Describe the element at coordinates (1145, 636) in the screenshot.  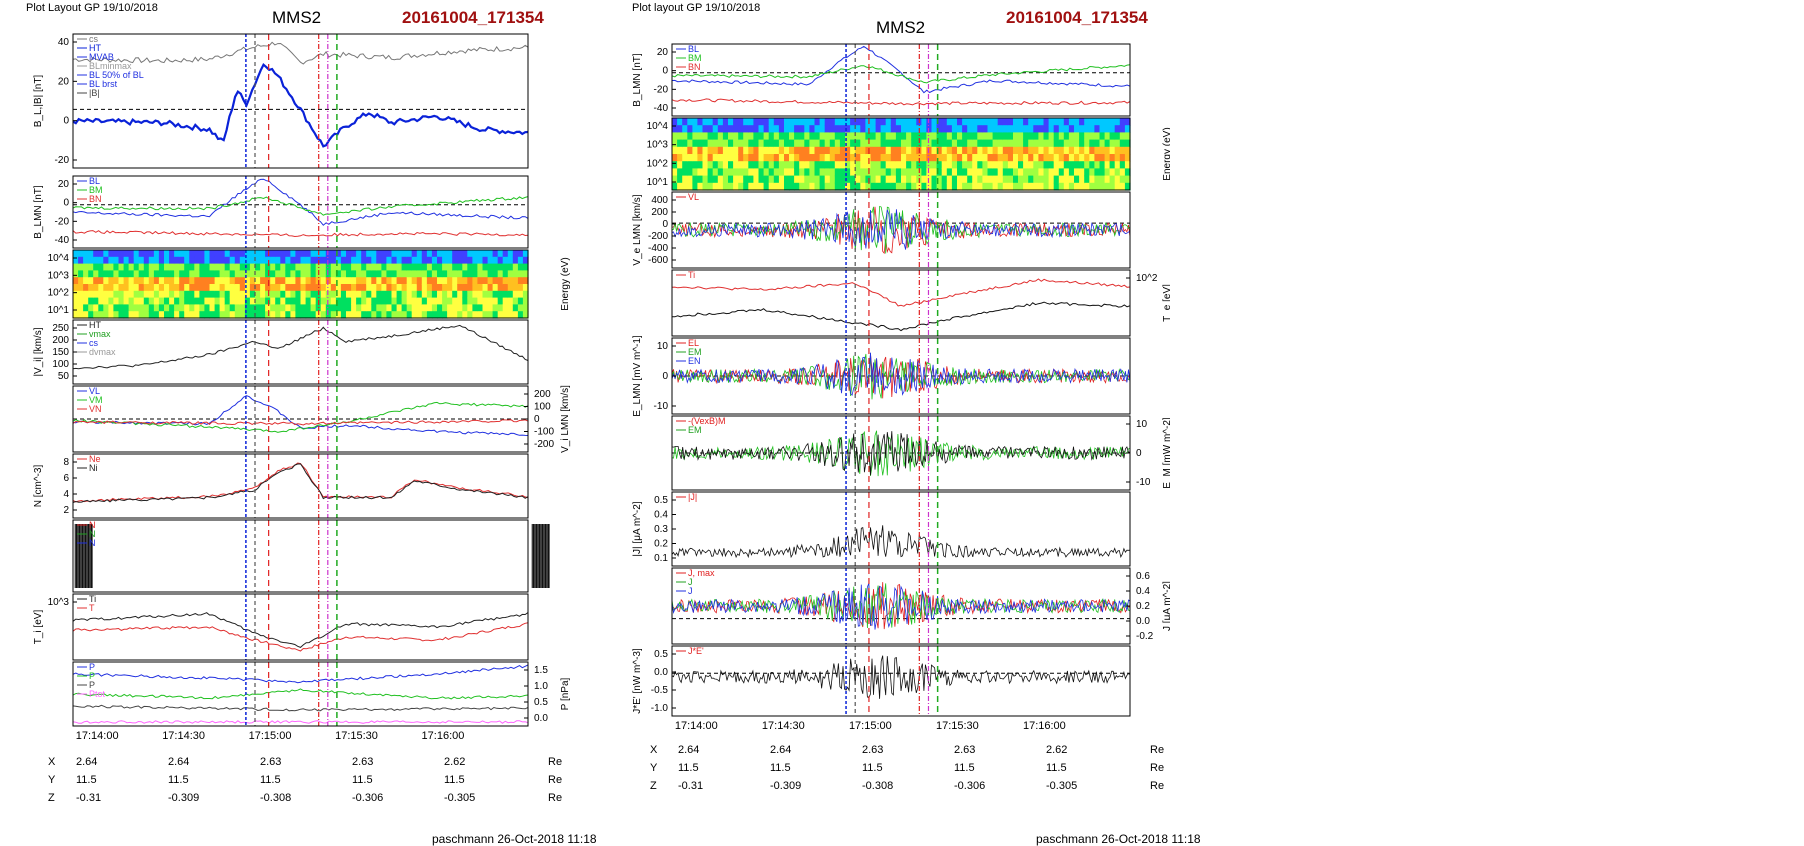
I see `y-tick-label: -0.2` at that location.